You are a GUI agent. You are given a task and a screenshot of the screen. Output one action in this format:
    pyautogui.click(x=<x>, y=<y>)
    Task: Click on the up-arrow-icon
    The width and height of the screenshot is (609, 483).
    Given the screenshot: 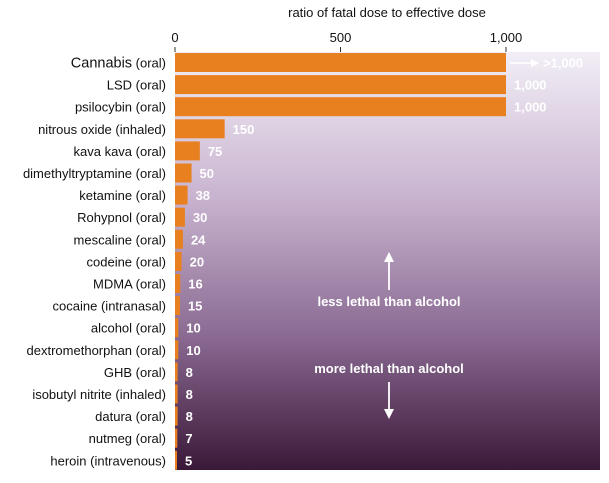 What is the action you would take?
    pyautogui.click(x=389, y=271)
    